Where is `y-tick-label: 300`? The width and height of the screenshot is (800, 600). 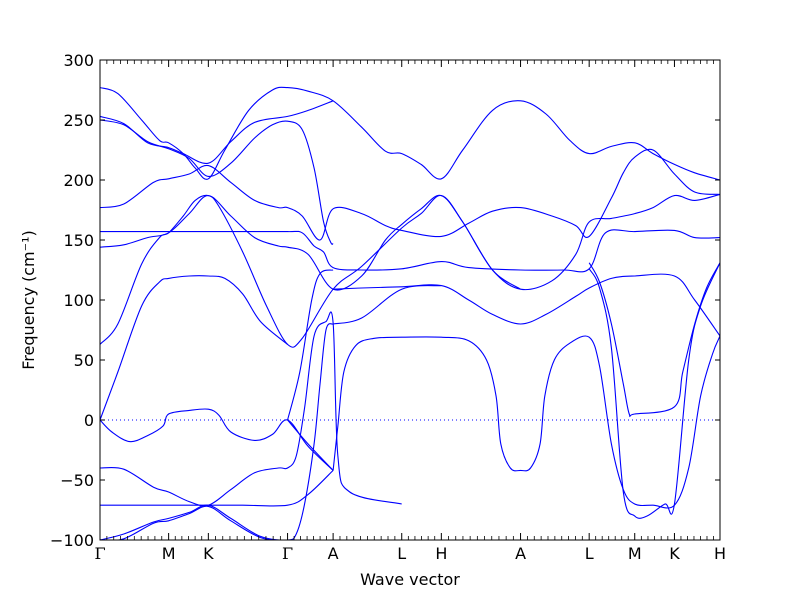 y-tick-label: 300 is located at coordinates (78, 60).